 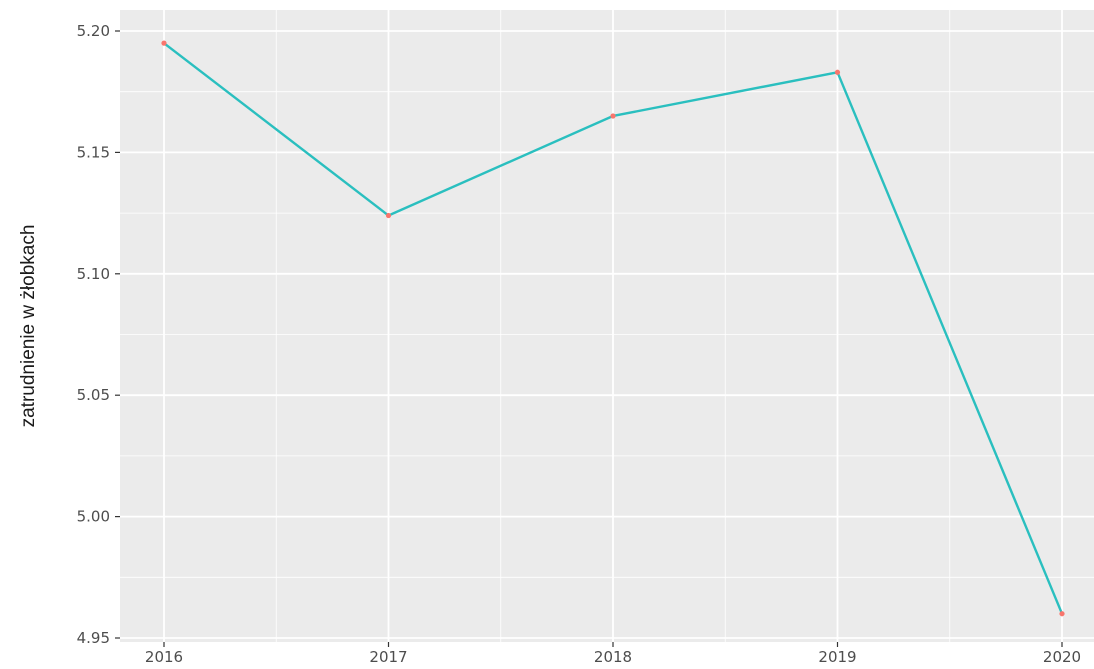 I want to click on x-tick-label: 2017, so click(x=388, y=657).